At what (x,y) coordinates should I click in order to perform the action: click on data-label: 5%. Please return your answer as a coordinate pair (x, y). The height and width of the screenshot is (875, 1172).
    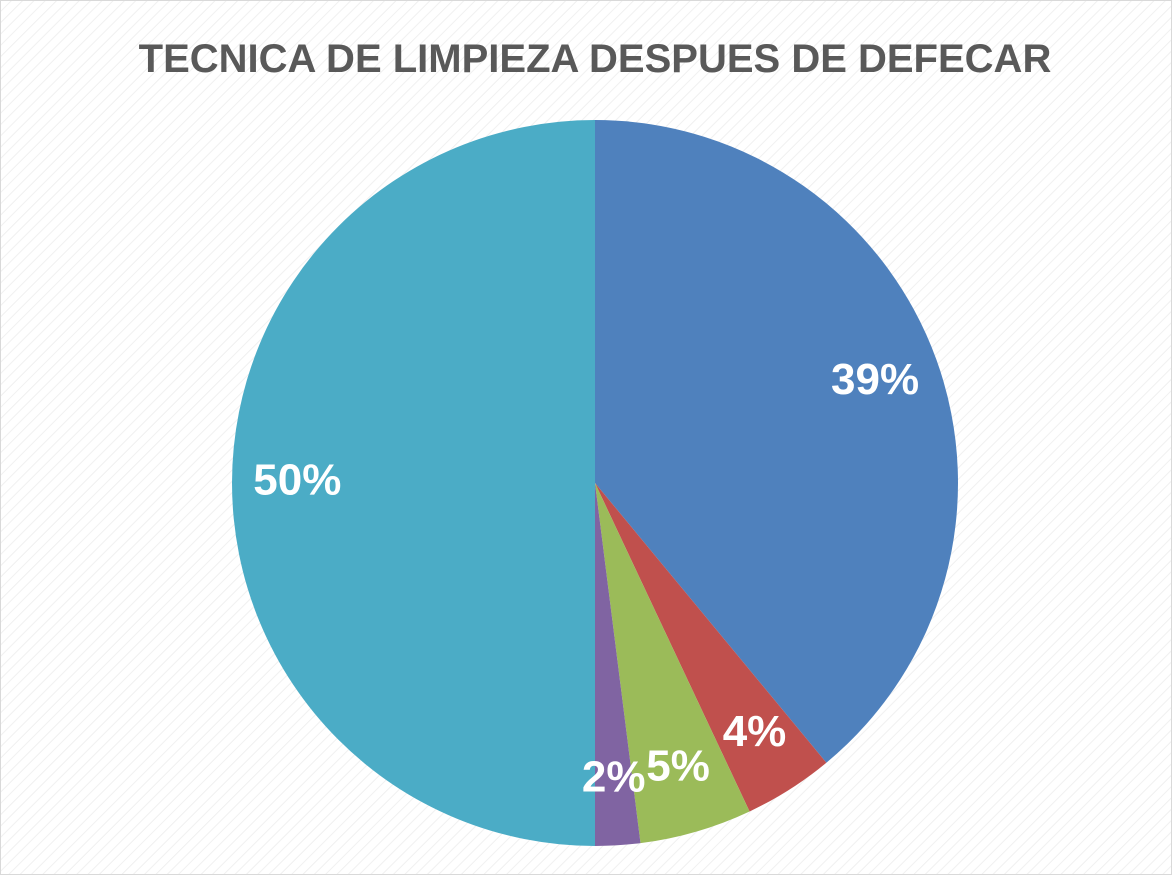
    Looking at the image, I should click on (678, 765).